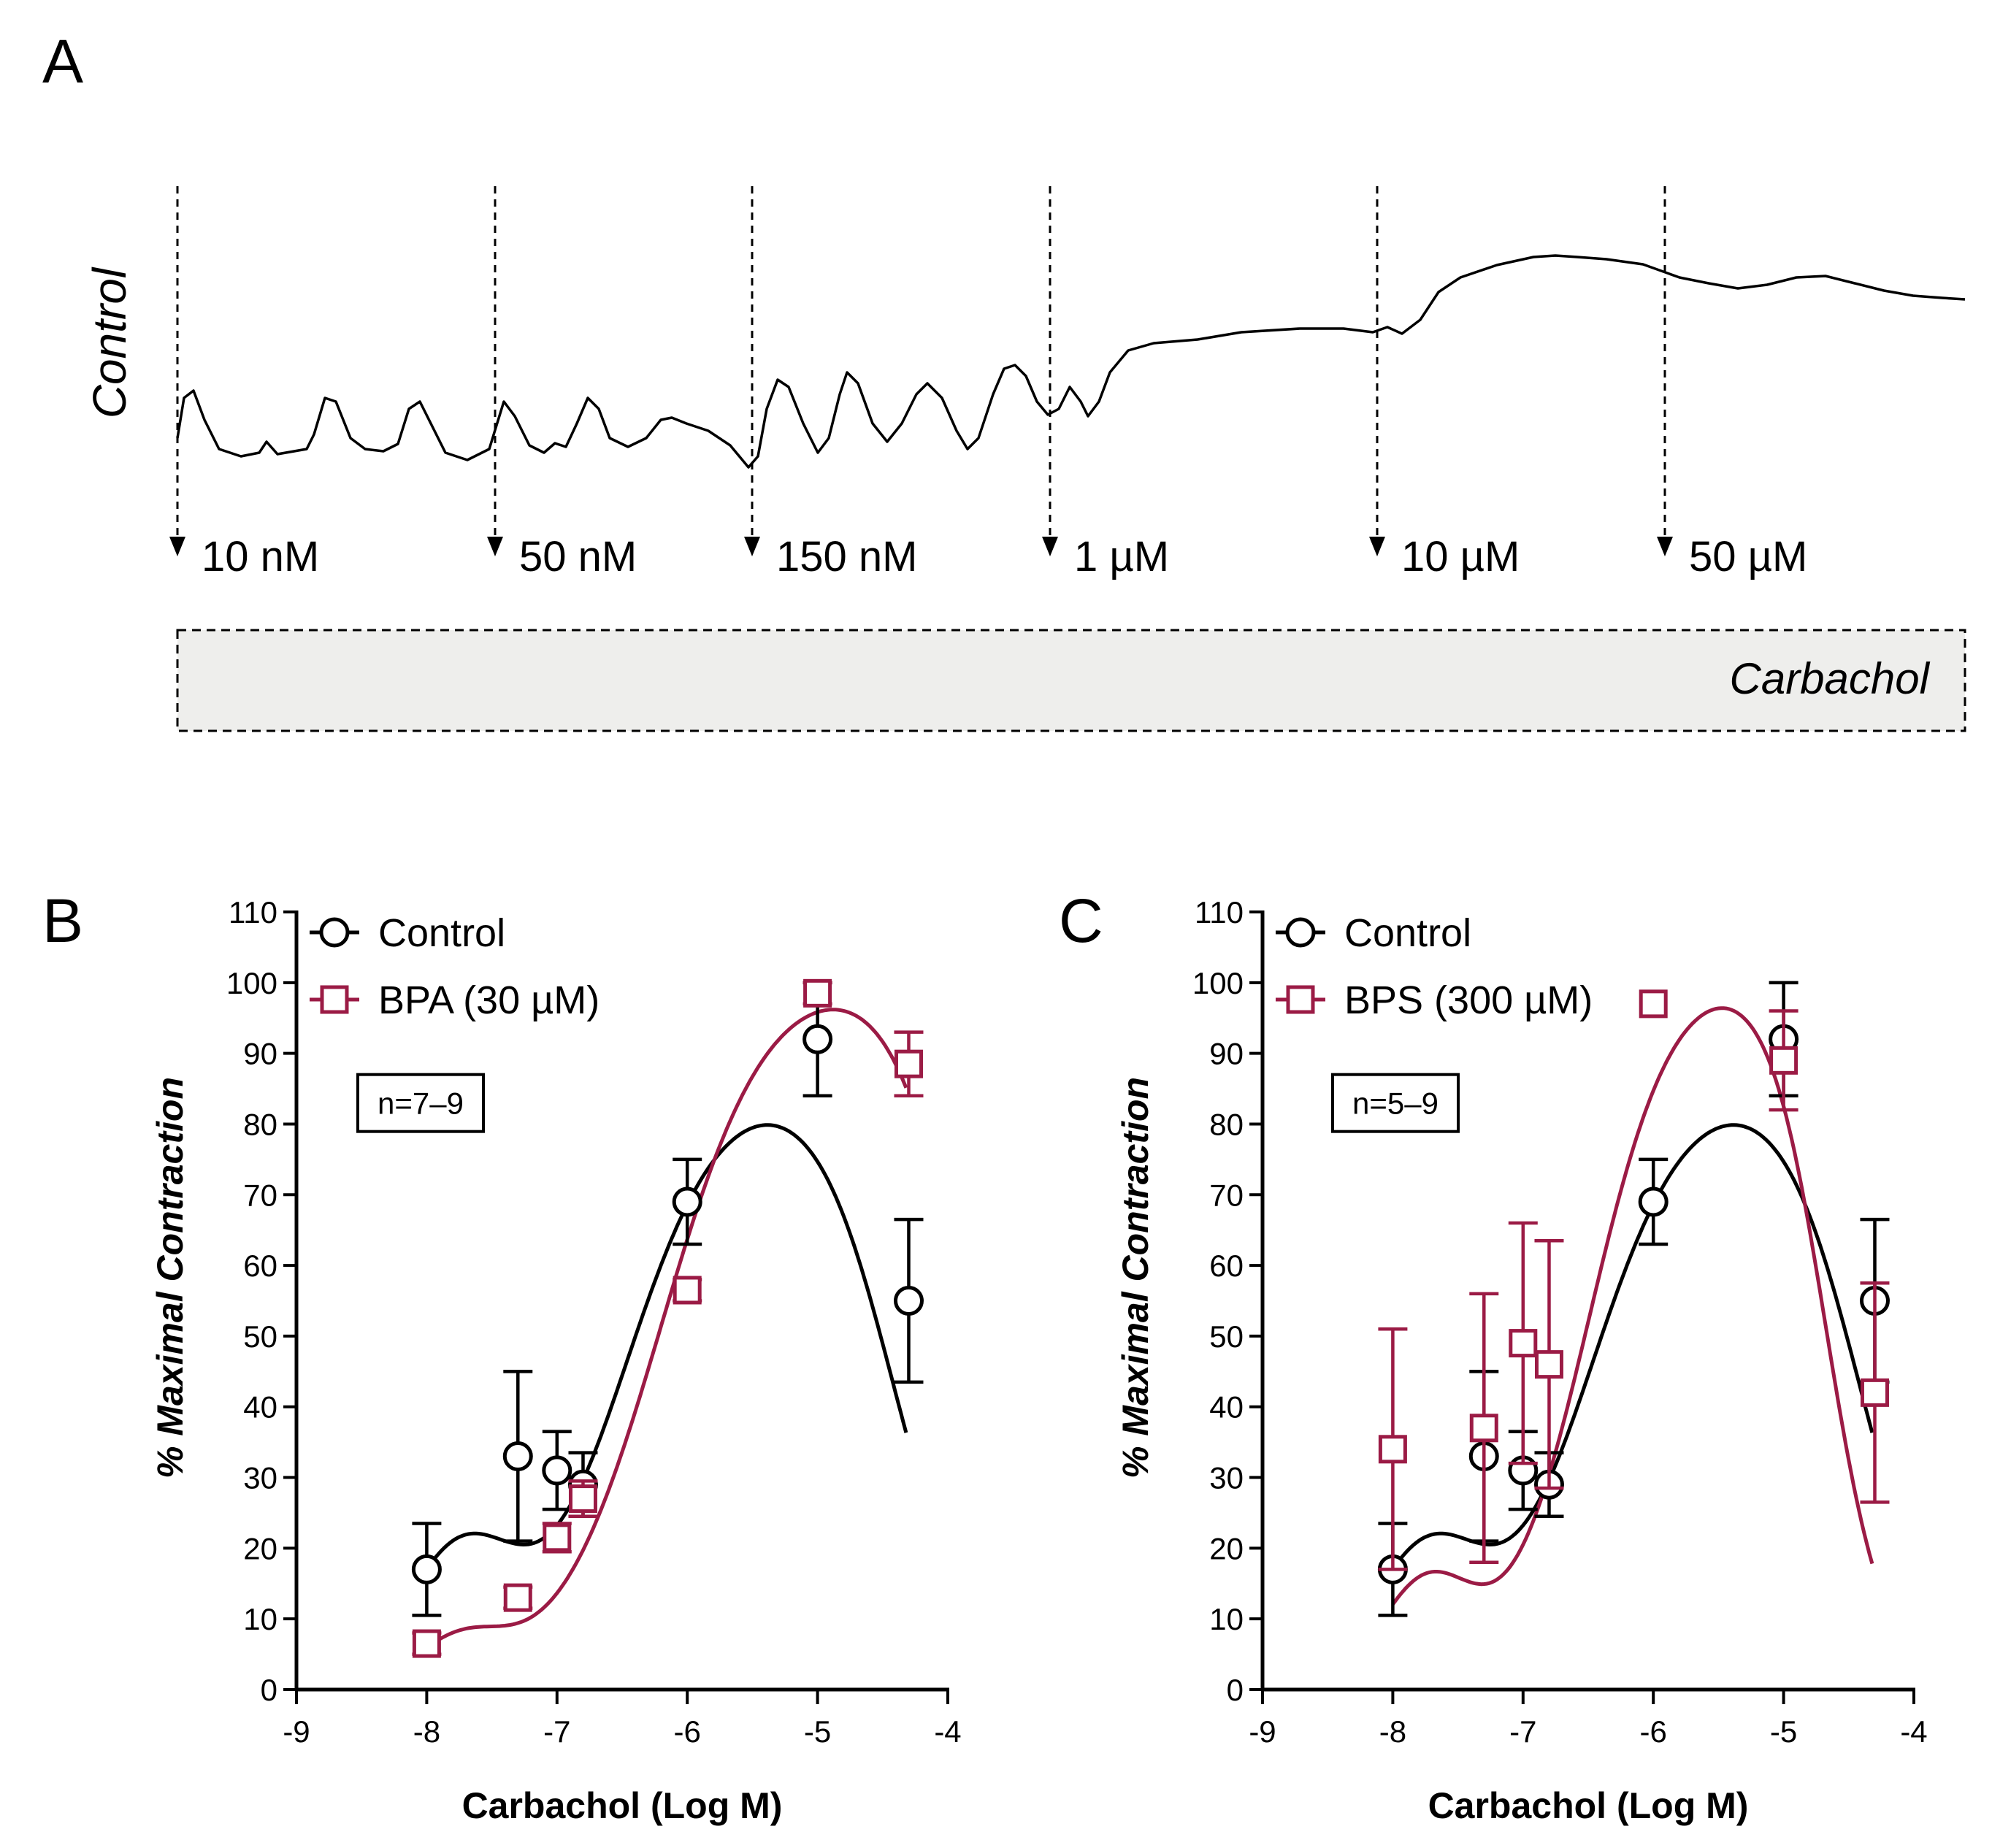  I want to click on panel-letter-b: B, so click(62, 921).